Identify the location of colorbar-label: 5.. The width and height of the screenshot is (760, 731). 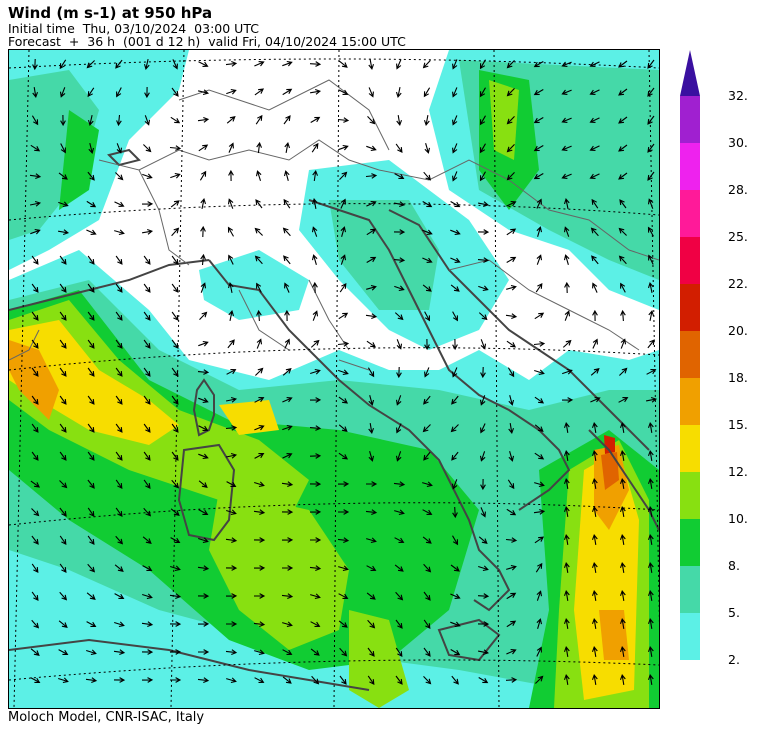
(734, 612).